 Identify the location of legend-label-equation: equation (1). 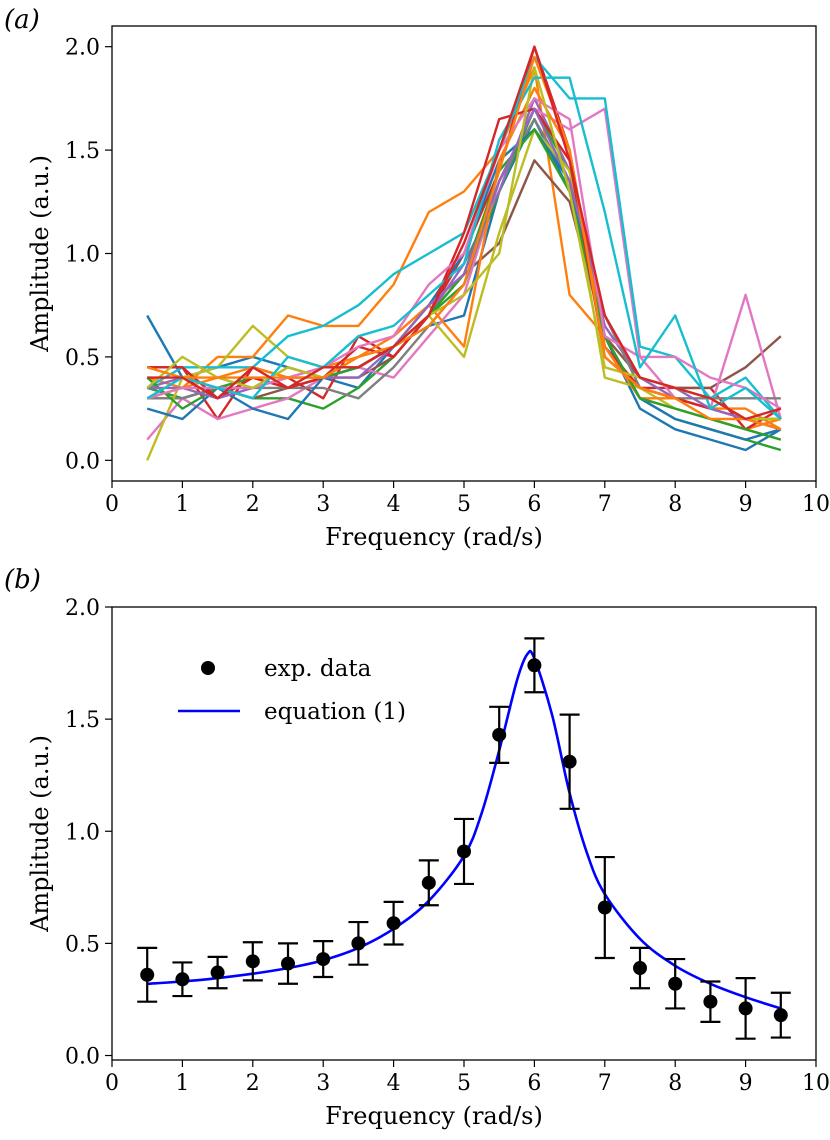
(335, 712).